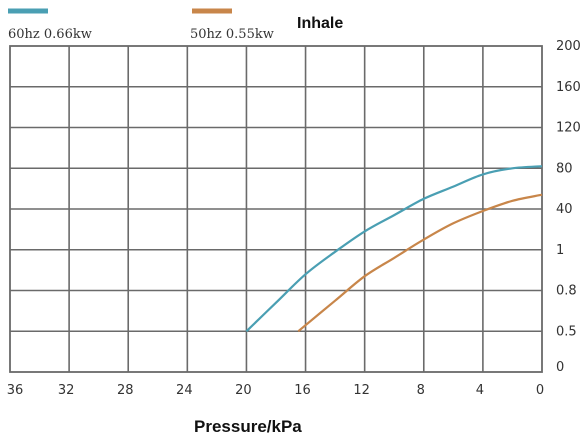  What do you see at coordinates (568, 128) in the screenshot?
I see `y-tick-label: 120` at bounding box center [568, 128].